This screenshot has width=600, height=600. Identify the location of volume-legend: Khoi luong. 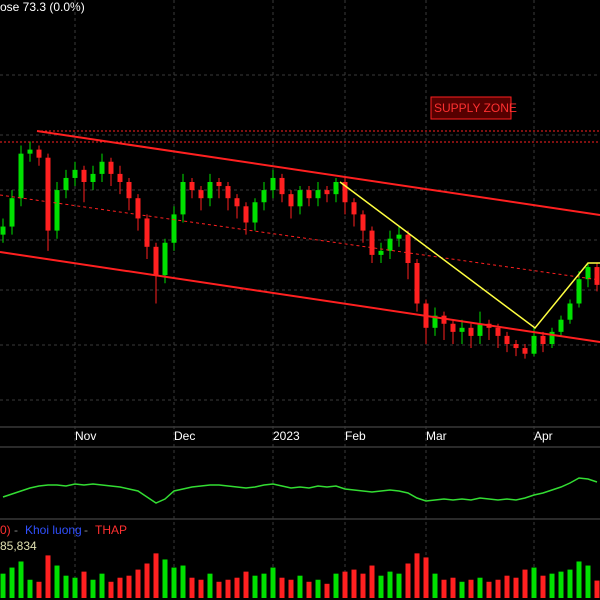
(53, 530).